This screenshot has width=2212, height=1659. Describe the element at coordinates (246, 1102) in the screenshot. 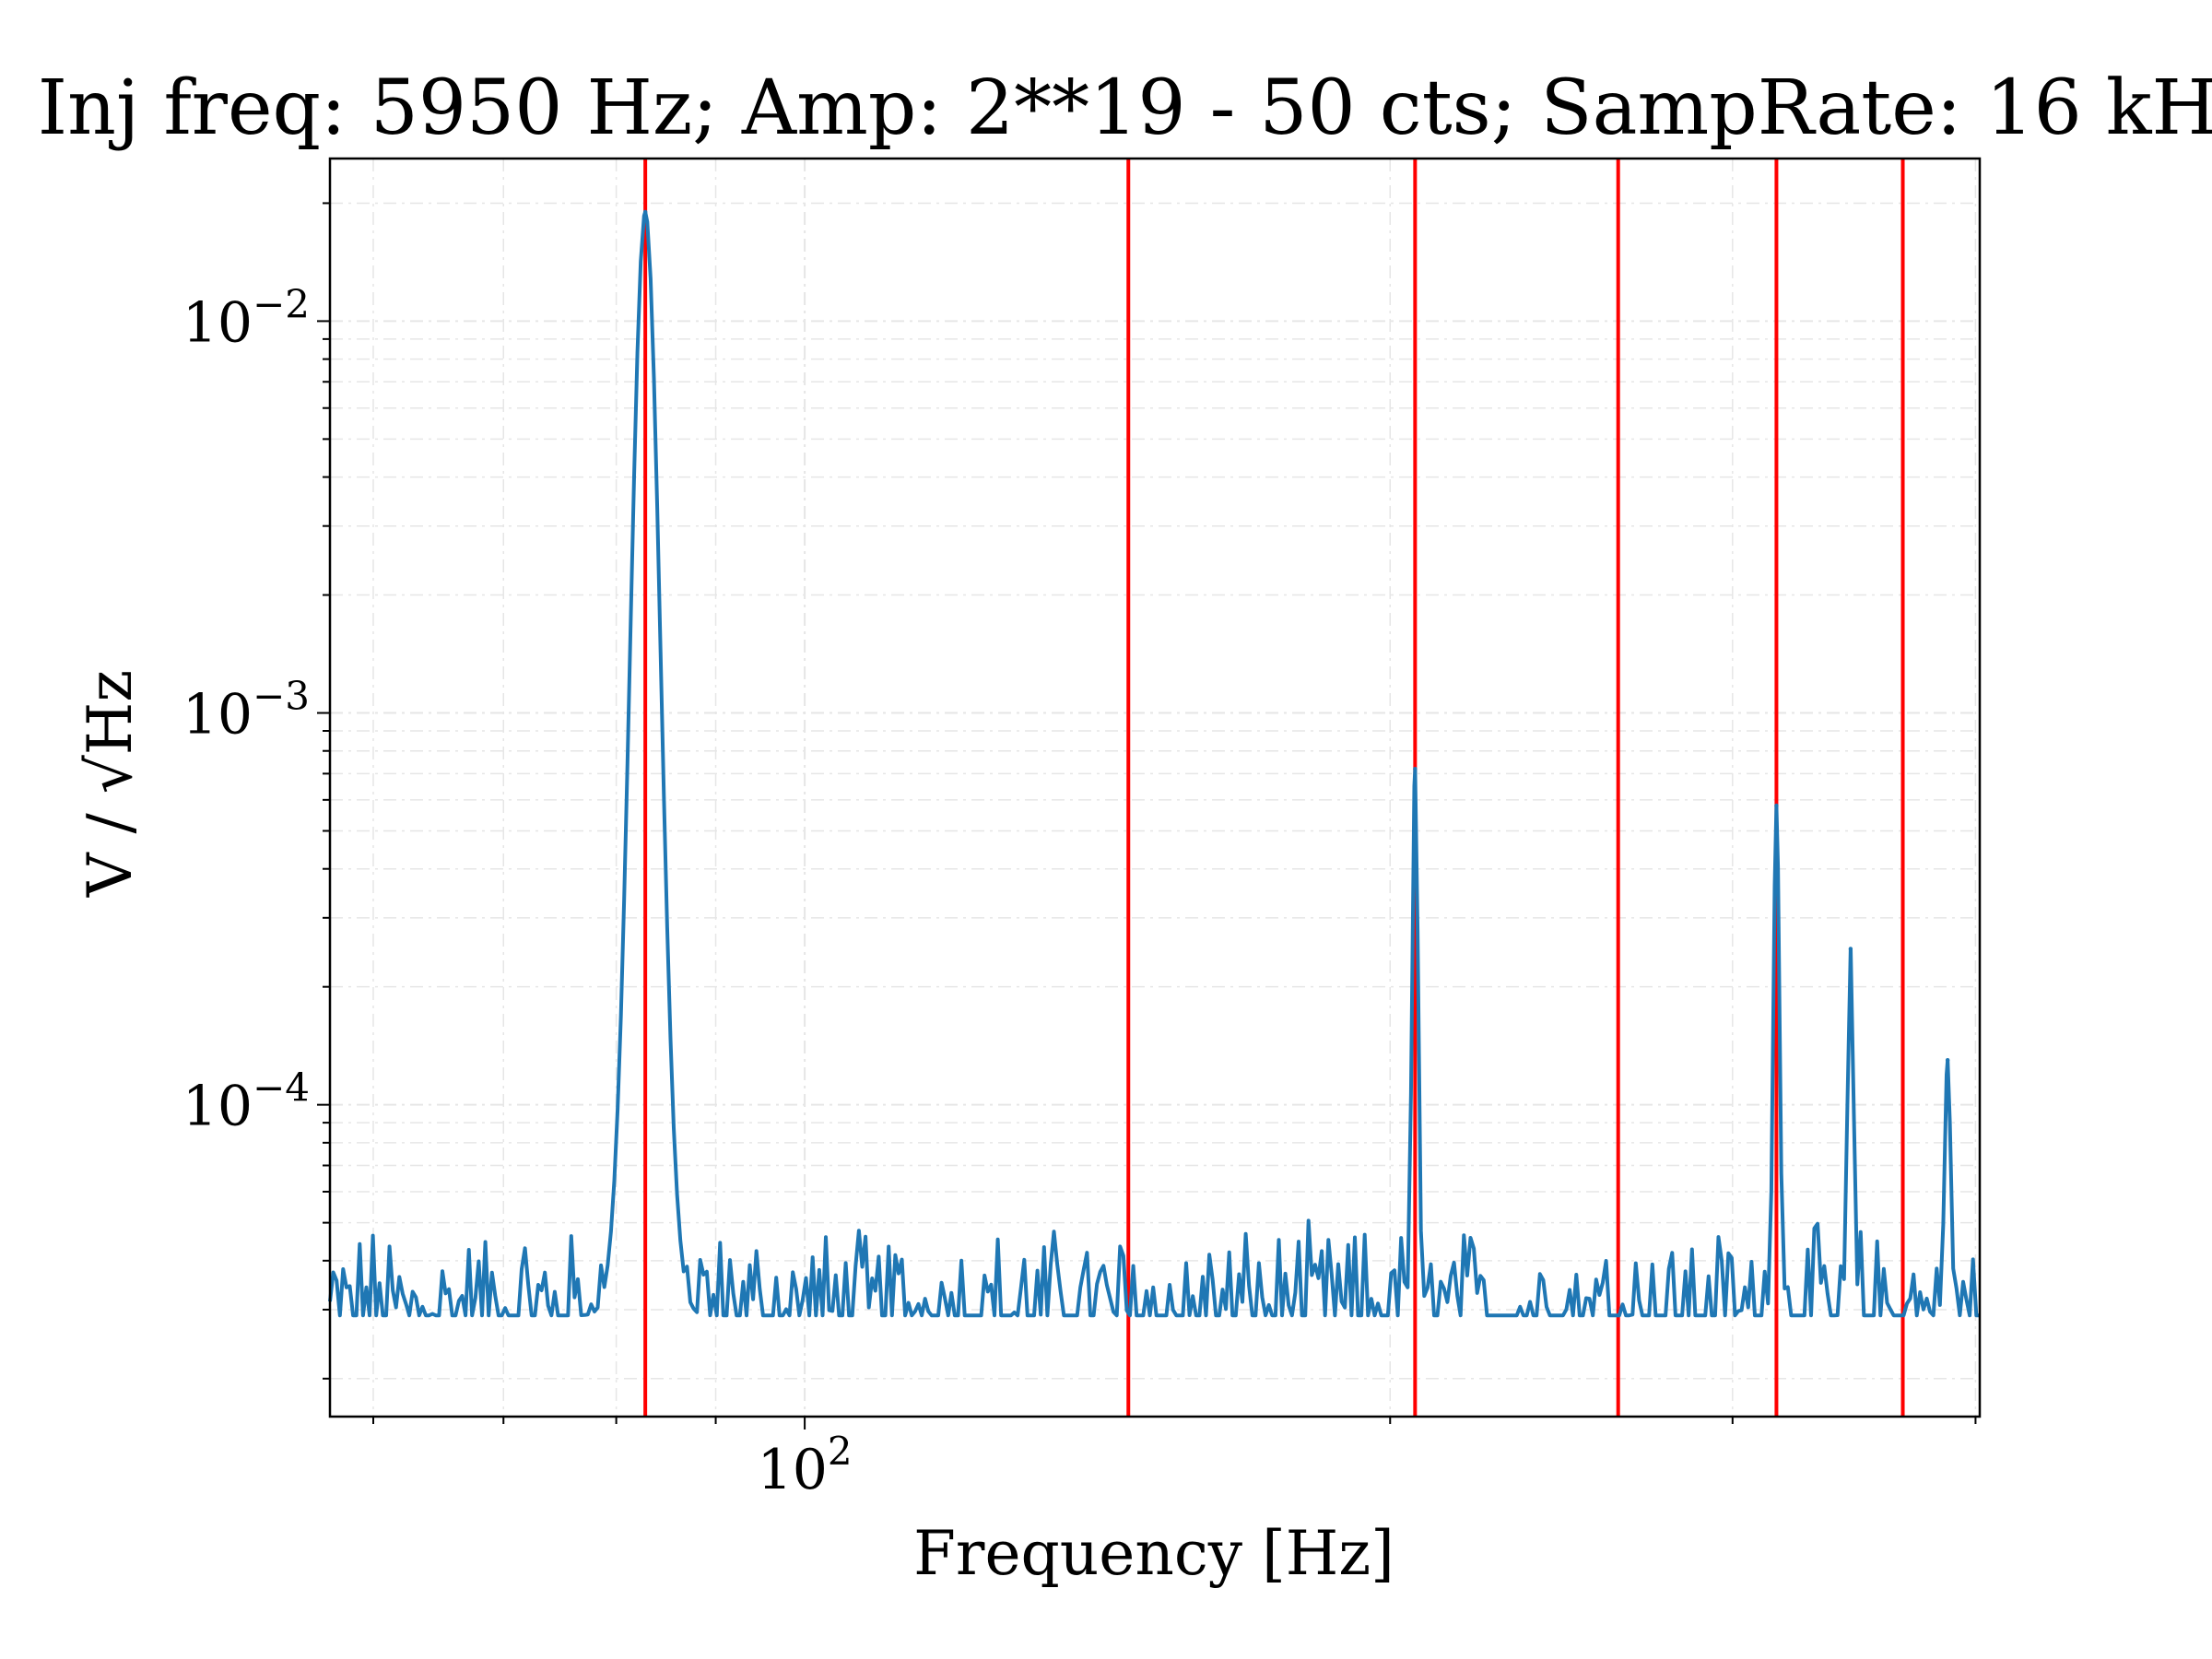

I see `y-tick-label: 10⁻⁴` at that location.